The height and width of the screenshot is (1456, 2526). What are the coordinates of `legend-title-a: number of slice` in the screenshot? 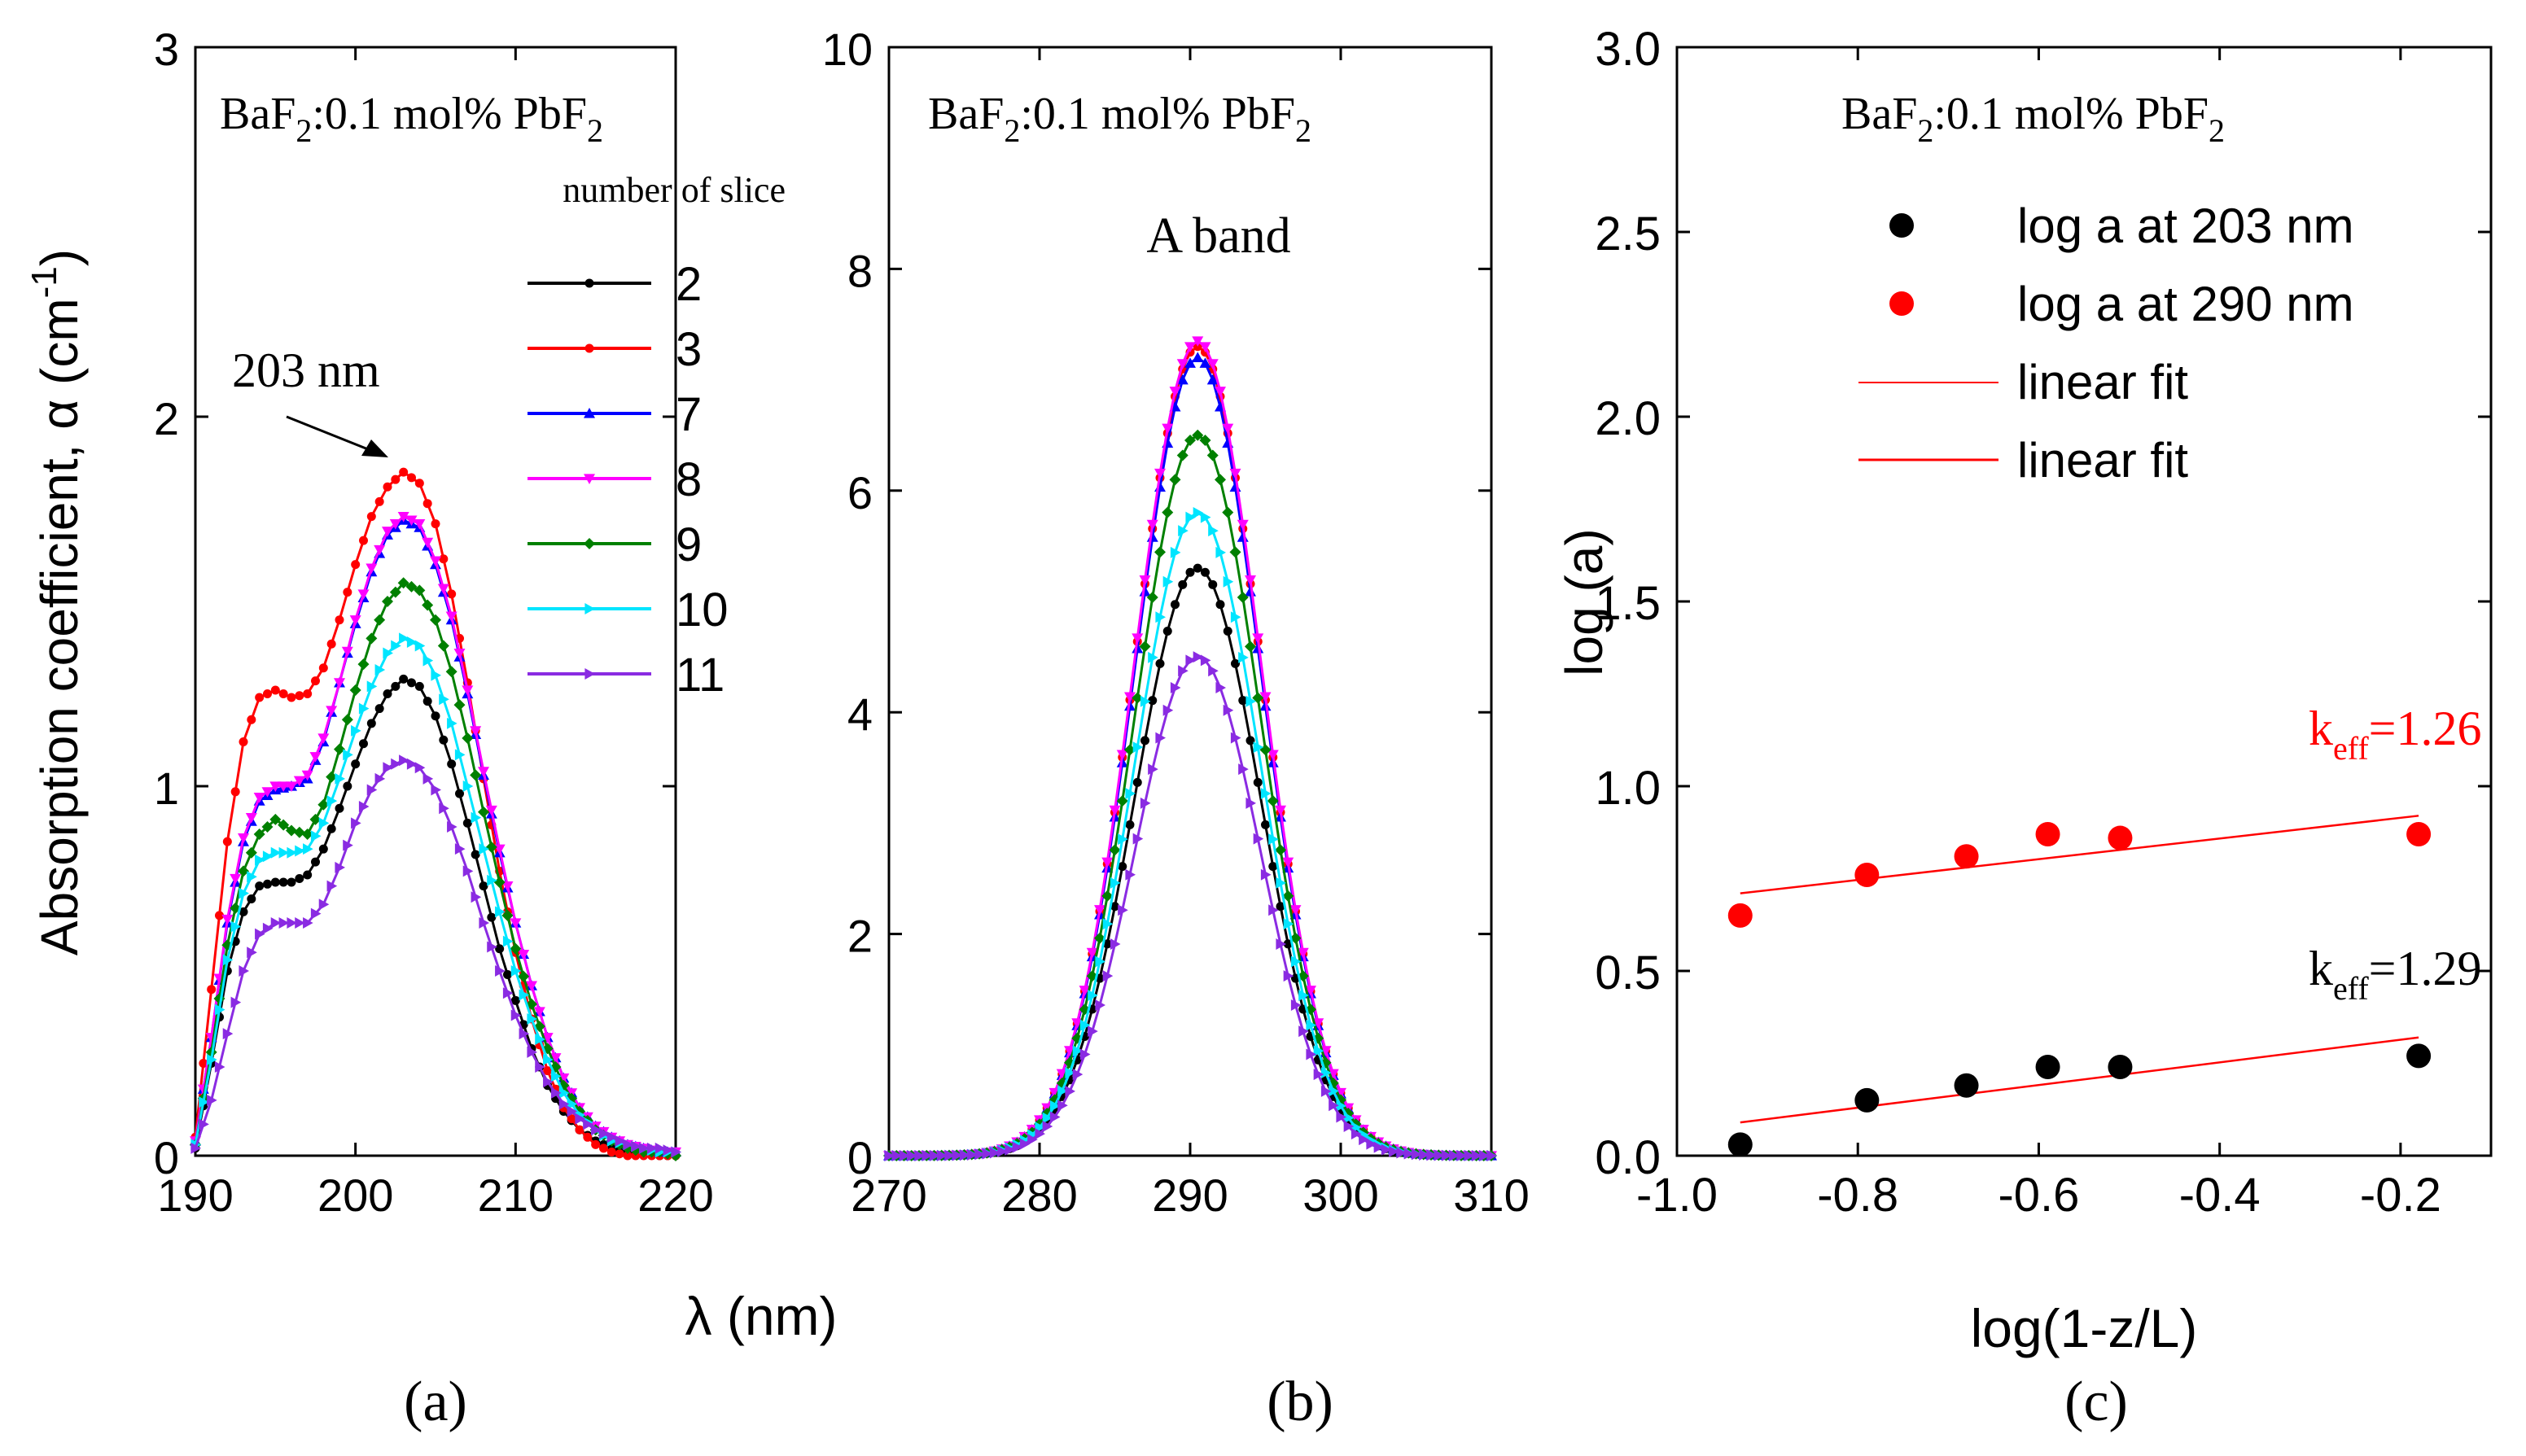 It's located at (675, 190).